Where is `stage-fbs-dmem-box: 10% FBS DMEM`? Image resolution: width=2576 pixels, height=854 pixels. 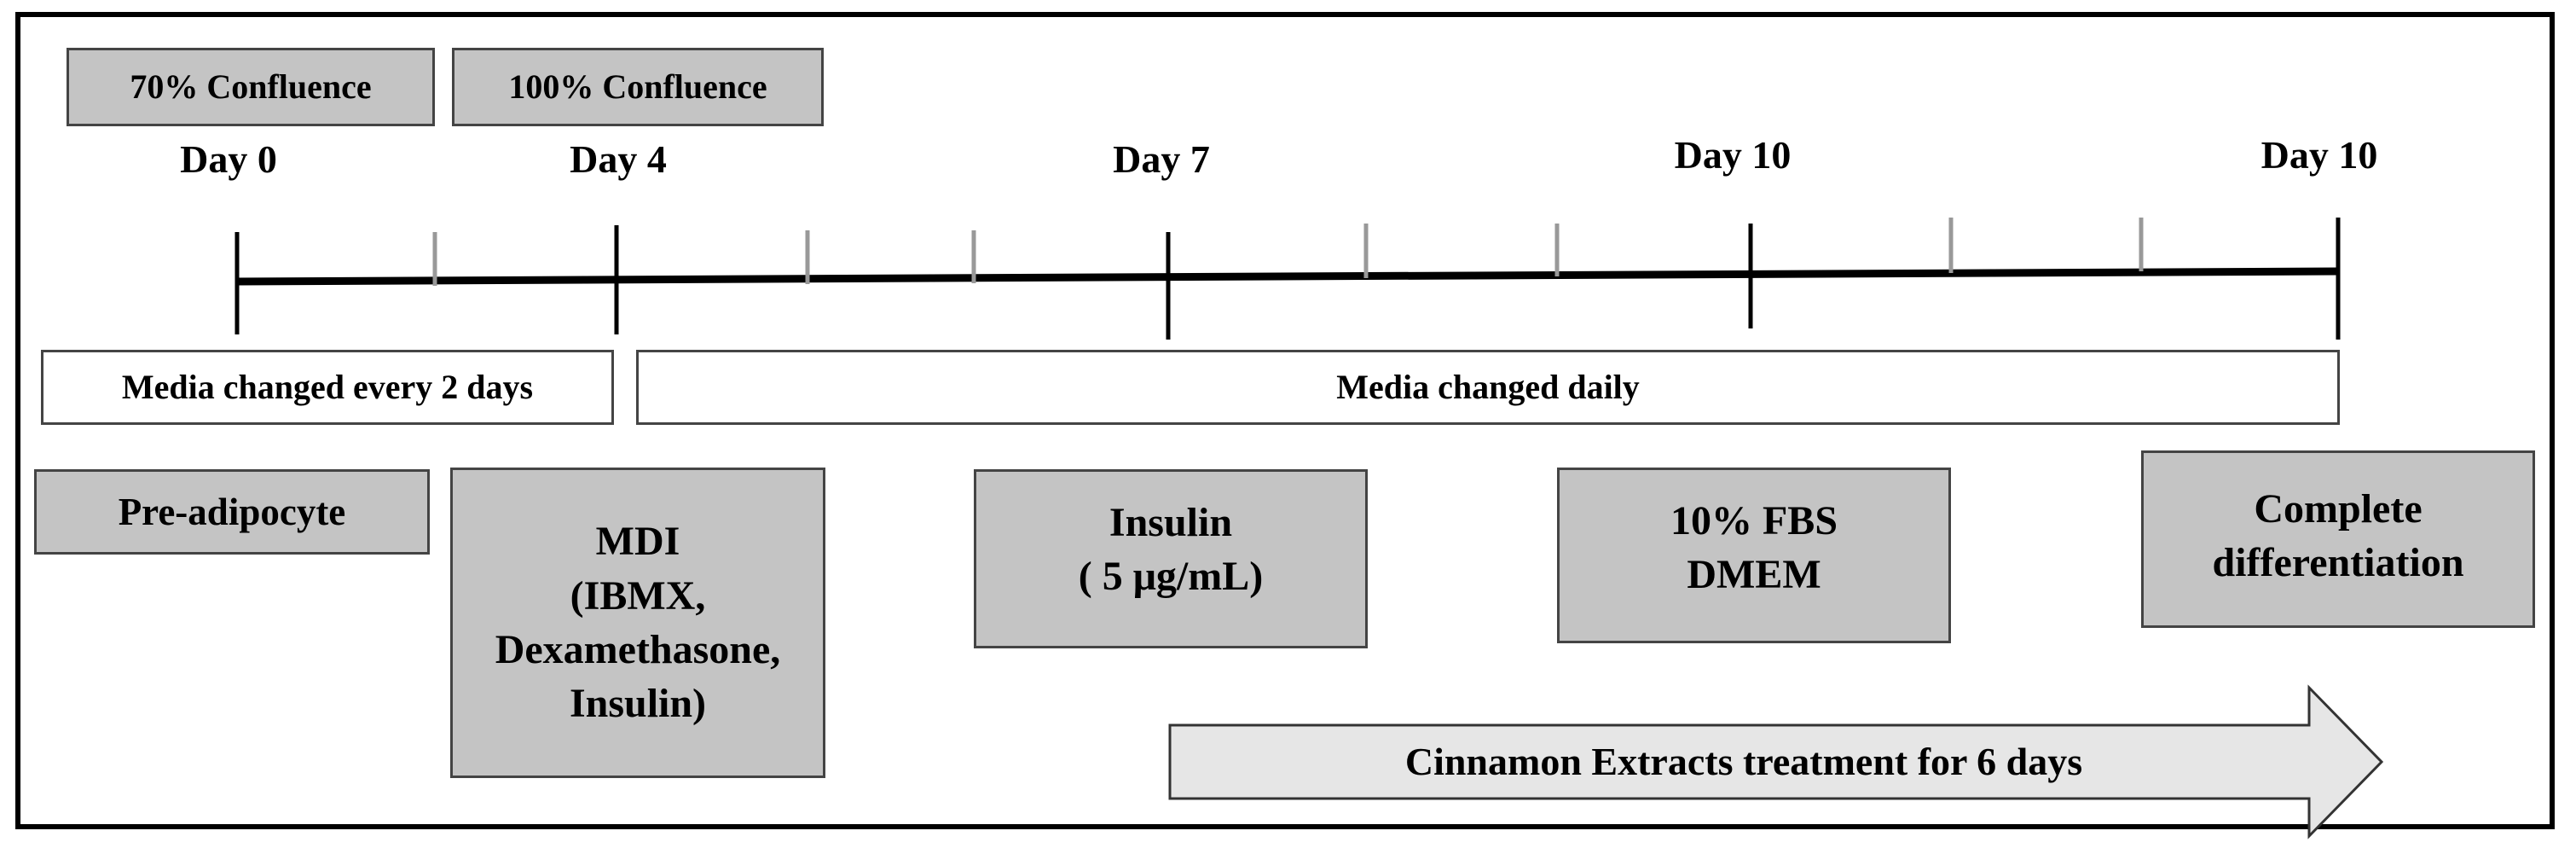 stage-fbs-dmem-box: 10% FBS DMEM is located at coordinates (1754, 555).